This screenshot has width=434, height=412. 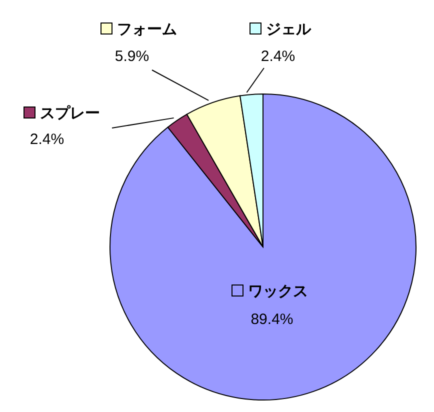 What do you see at coordinates (272, 319) in the screenshot?
I see `data-label: 89.4%` at bounding box center [272, 319].